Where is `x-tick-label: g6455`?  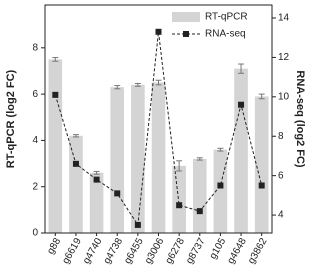 x-tick-label: g6455 is located at coordinates (134, 251).